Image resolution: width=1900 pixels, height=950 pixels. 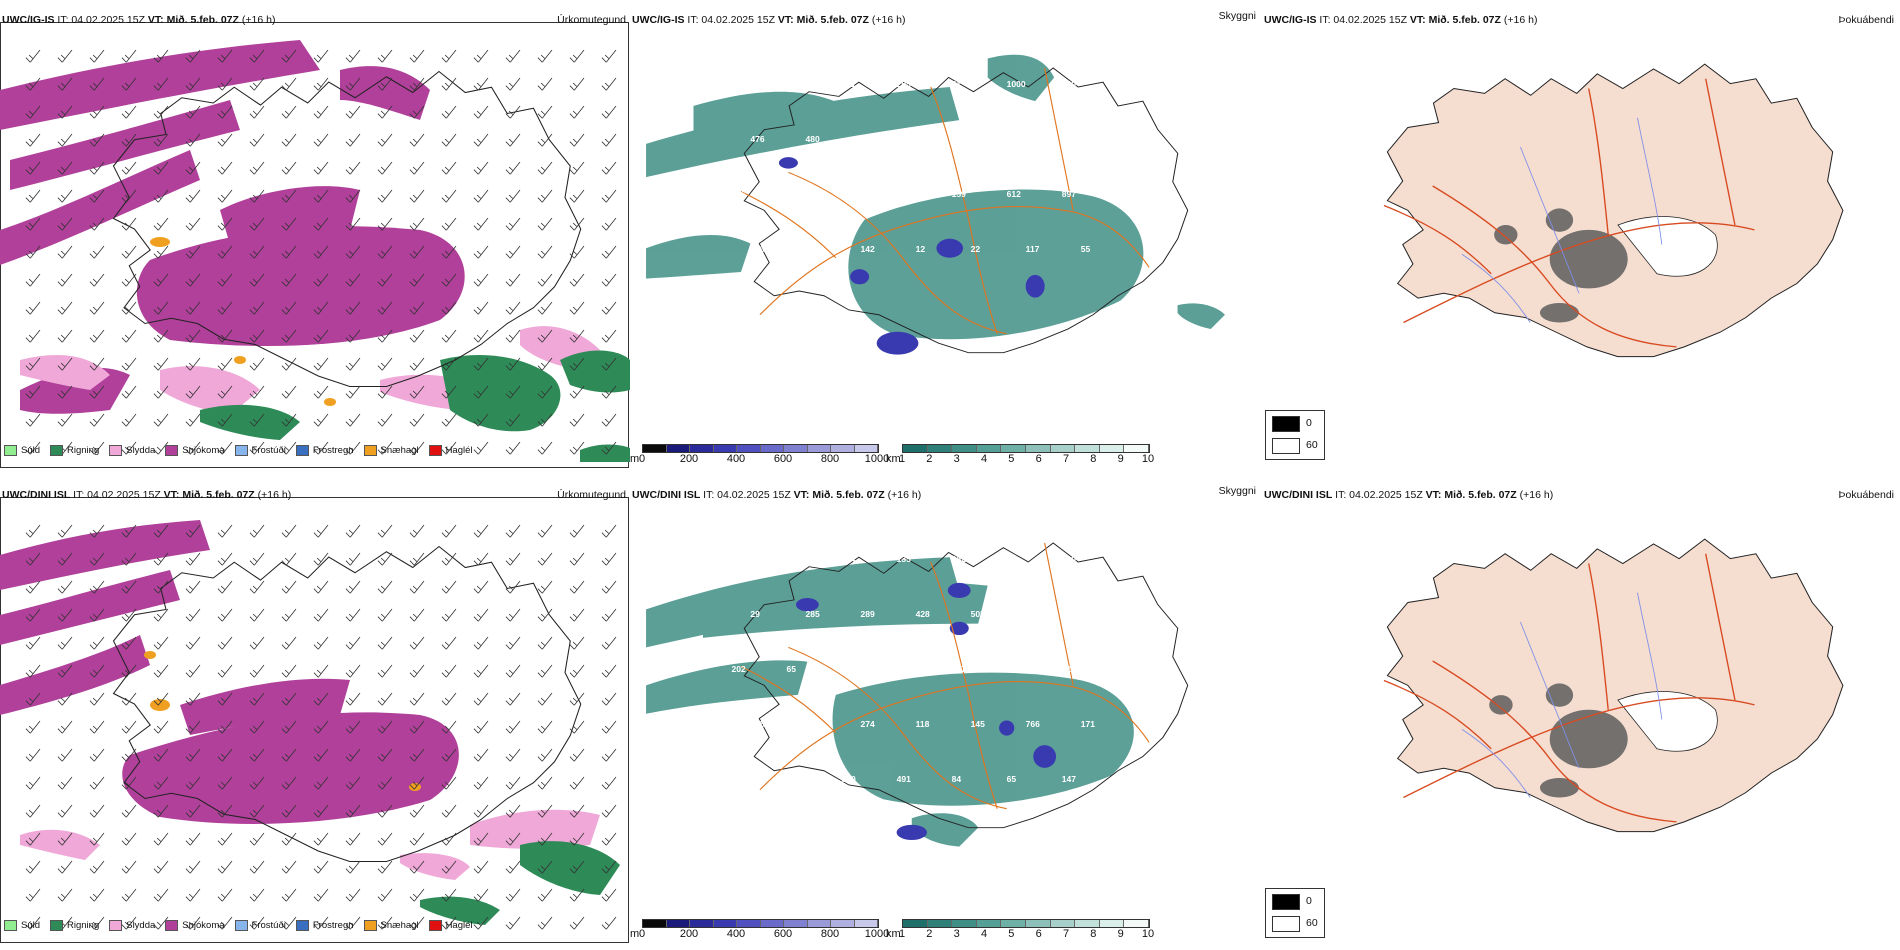 I want to click on colorbar-tick: 400, so click(x=736, y=459).